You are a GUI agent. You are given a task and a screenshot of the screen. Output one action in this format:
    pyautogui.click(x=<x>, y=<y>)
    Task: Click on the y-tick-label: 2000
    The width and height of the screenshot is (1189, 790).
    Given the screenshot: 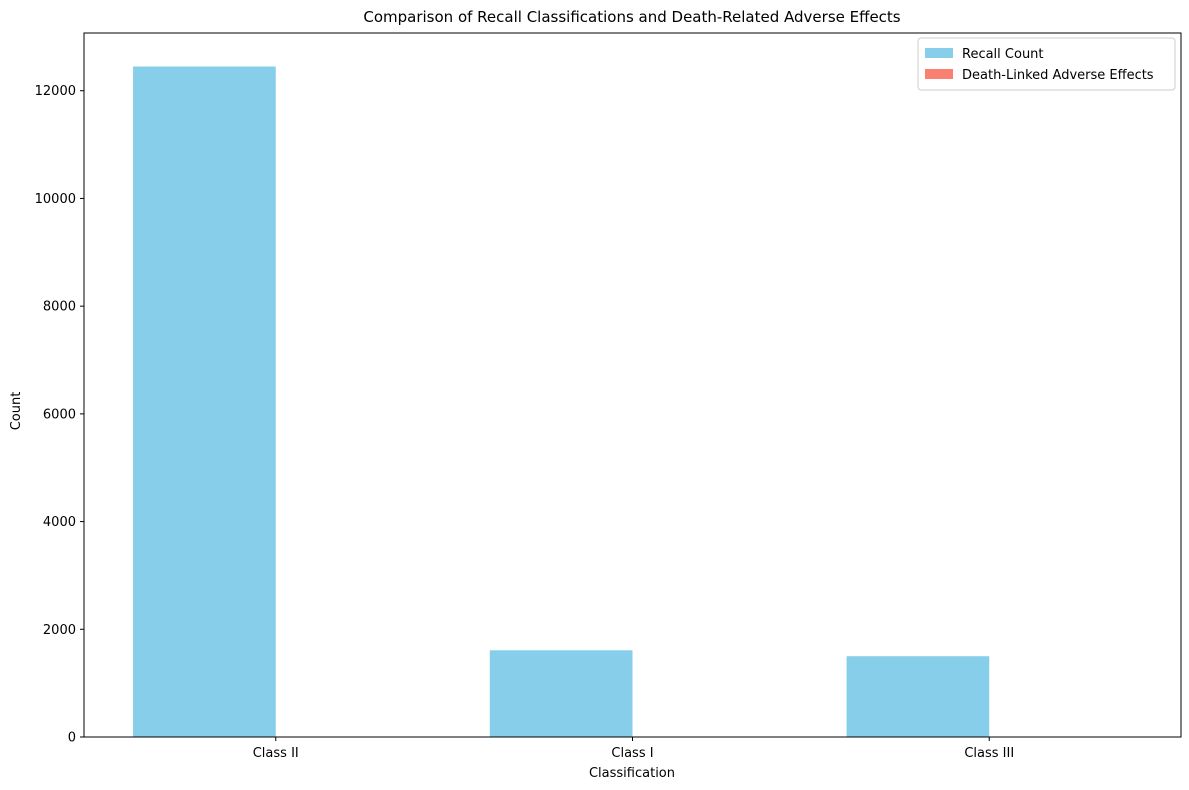 What is the action you would take?
    pyautogui.click(x=59, y=630)
    